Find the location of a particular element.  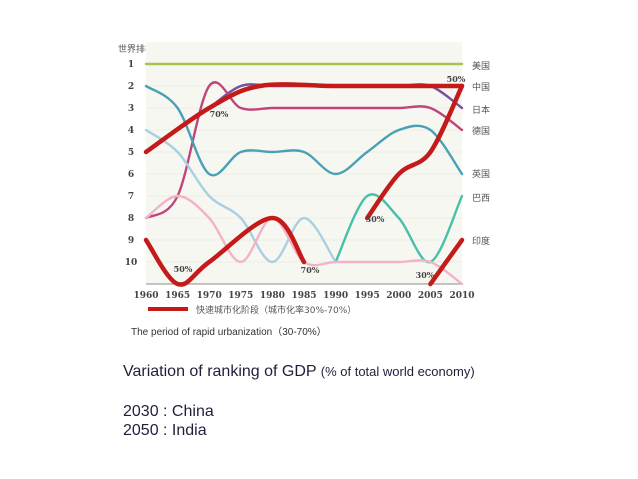

annotation-1: 50% is located at coordinates (456, 79).